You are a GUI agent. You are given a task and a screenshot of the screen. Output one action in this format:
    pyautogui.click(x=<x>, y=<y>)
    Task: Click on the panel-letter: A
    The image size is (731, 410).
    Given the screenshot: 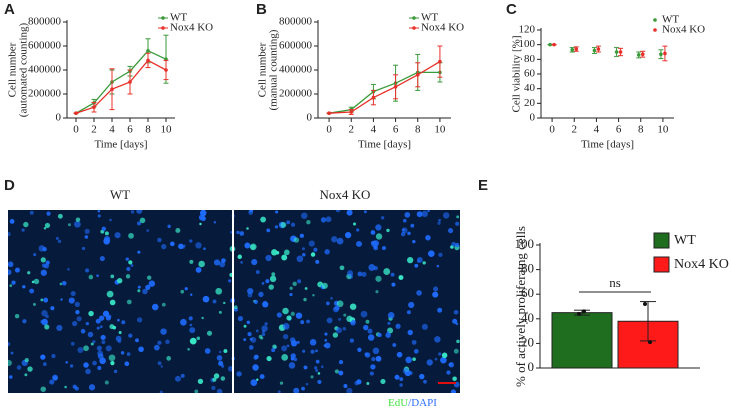 What is the action you would take?
    pyautogui.click(x=9, y=9)
    